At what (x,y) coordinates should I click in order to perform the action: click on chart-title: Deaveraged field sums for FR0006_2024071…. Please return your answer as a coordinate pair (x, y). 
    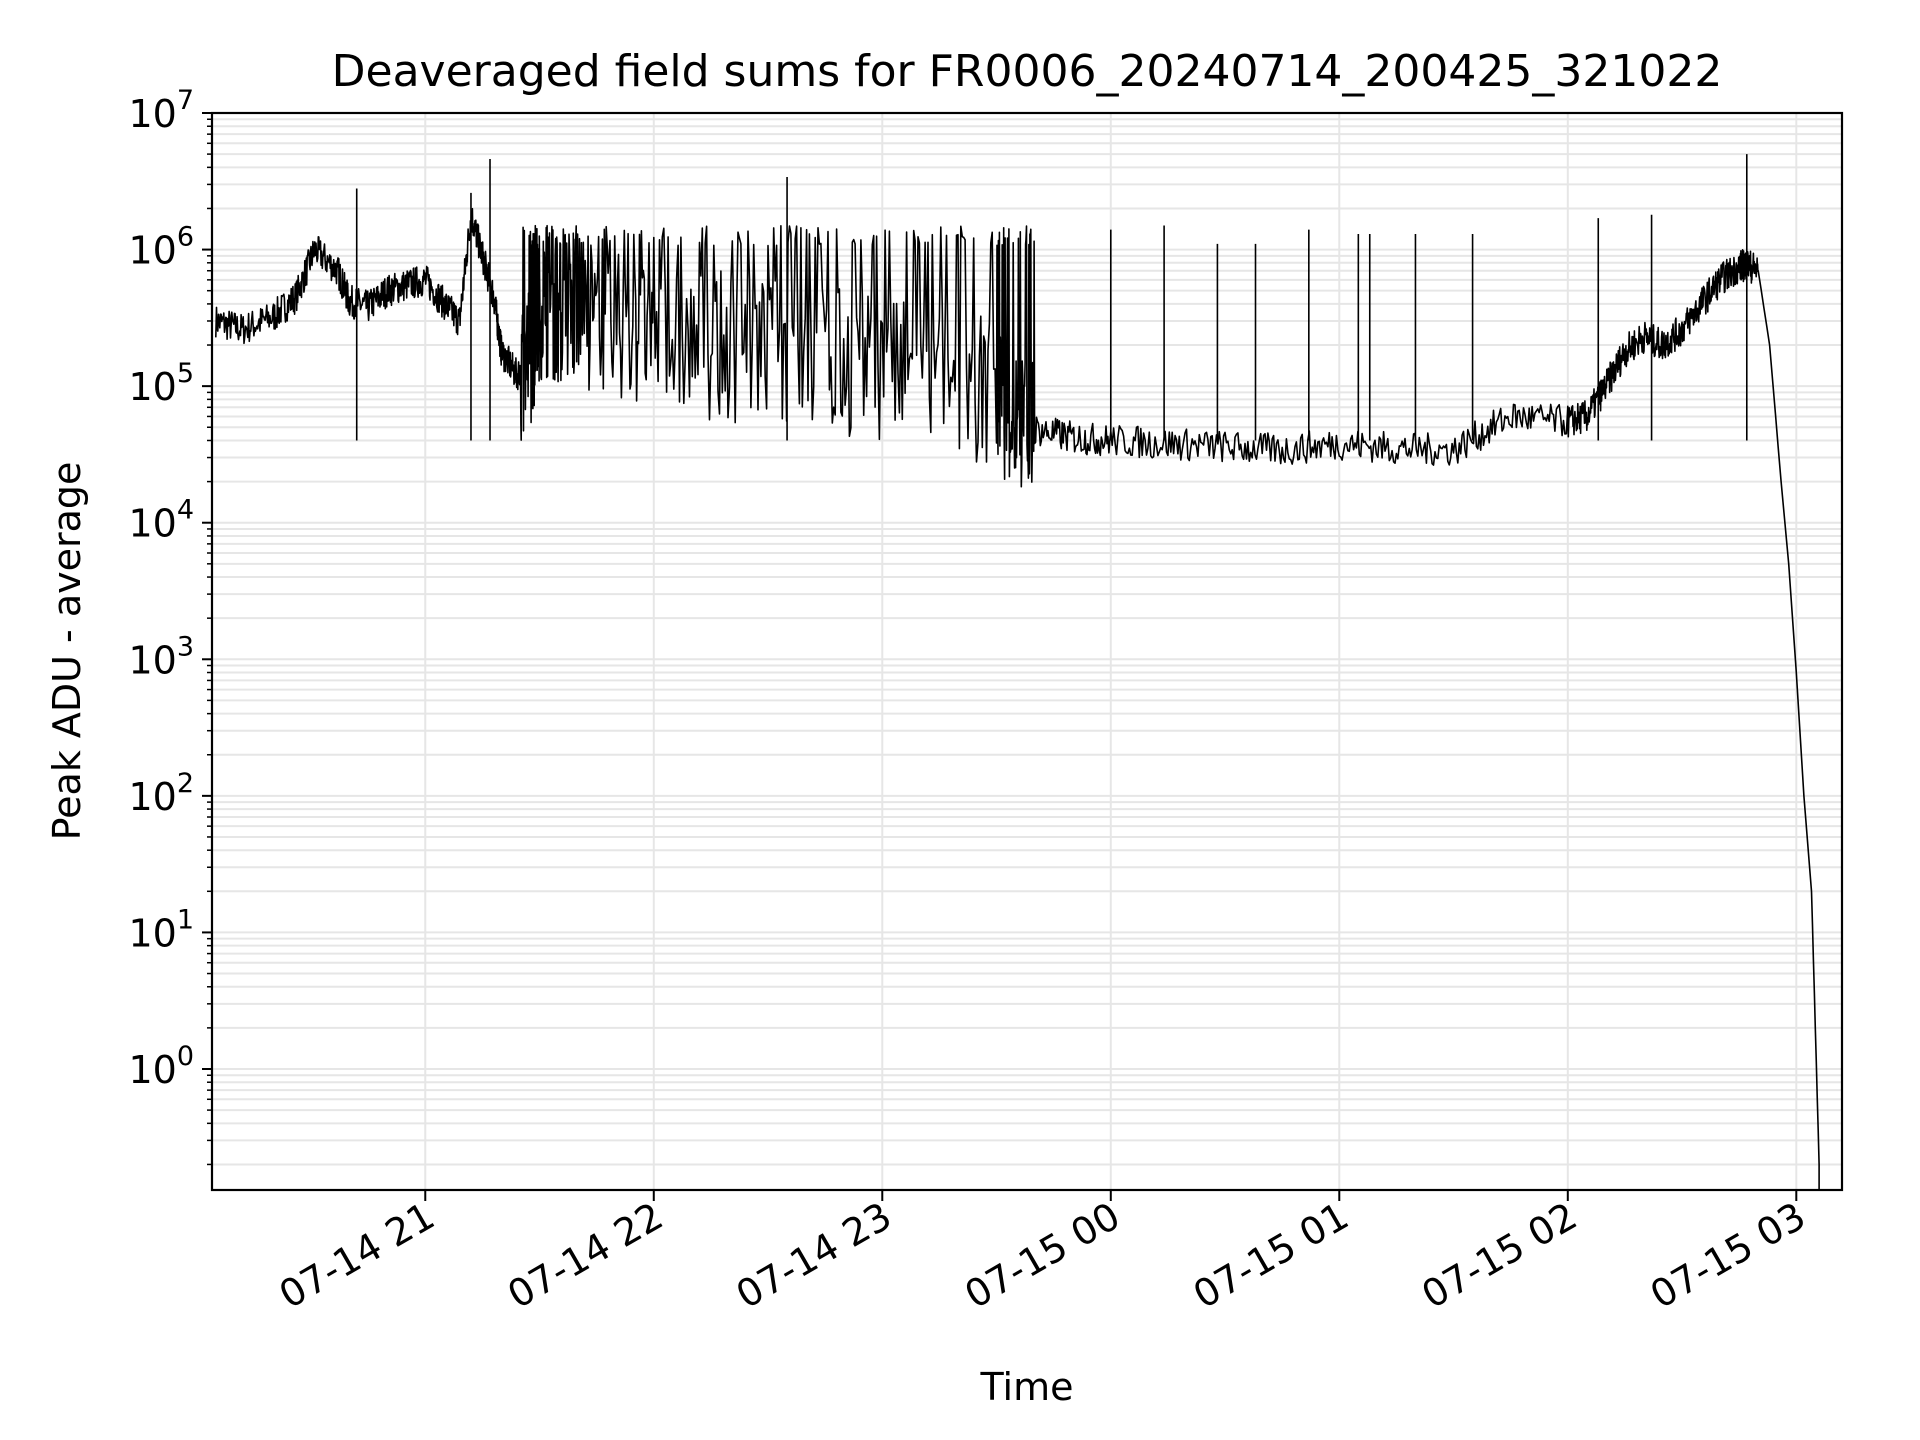
    Looking at the image, I should click on (1027, 71).